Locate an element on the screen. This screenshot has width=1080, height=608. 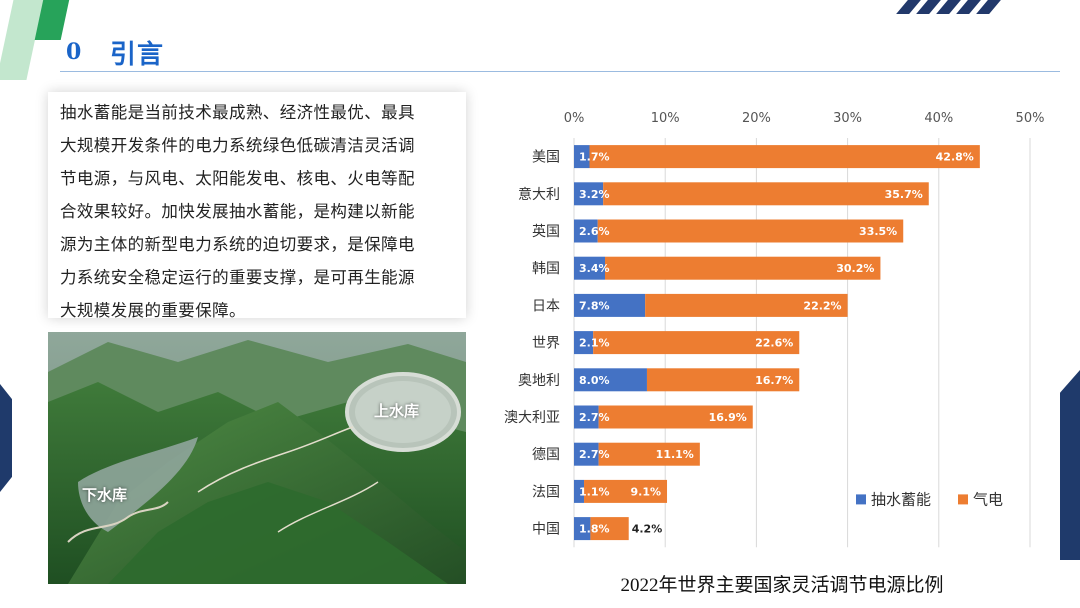
category-label: 德国 is located at coordinates (546, 455).